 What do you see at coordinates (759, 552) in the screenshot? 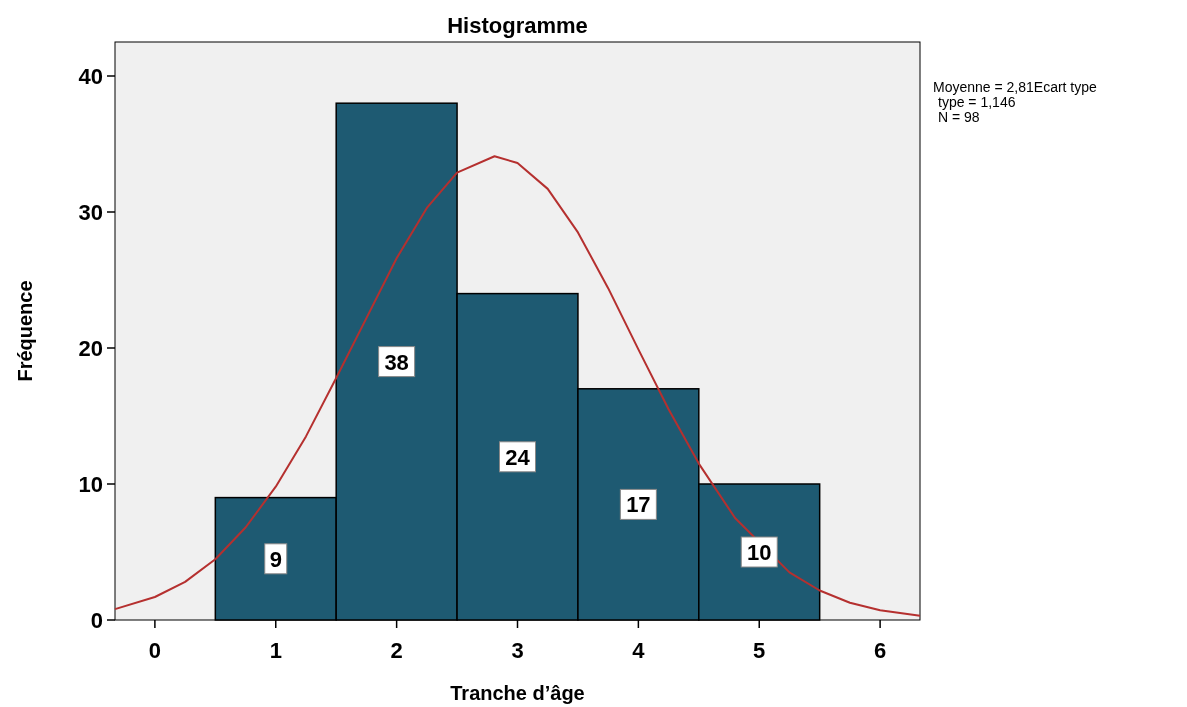
I see `data-label: 10` at bounding box center [759, 552].